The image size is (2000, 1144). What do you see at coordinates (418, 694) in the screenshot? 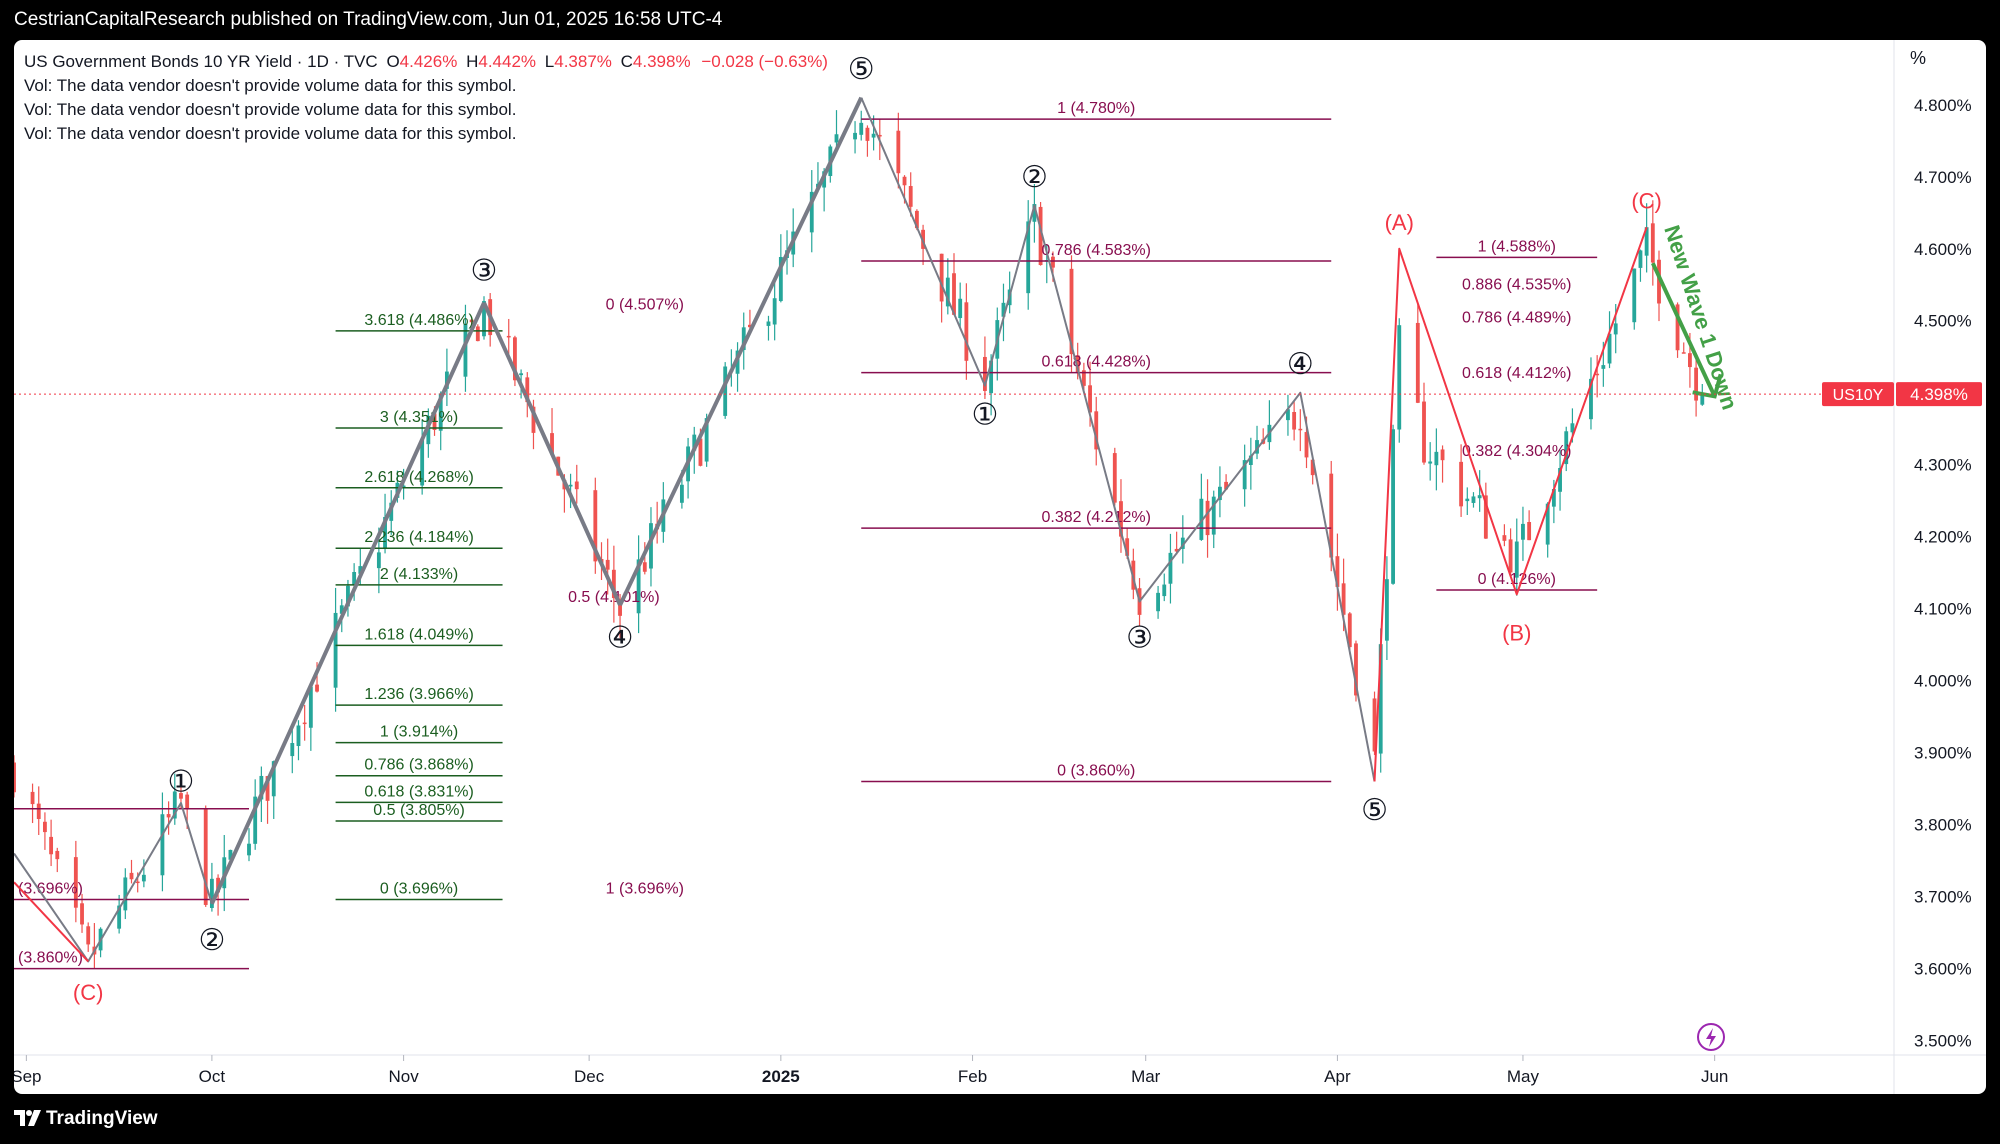
I see `fib-level-label: 1.236 (3.966%)` at bounding box center [418, 694].